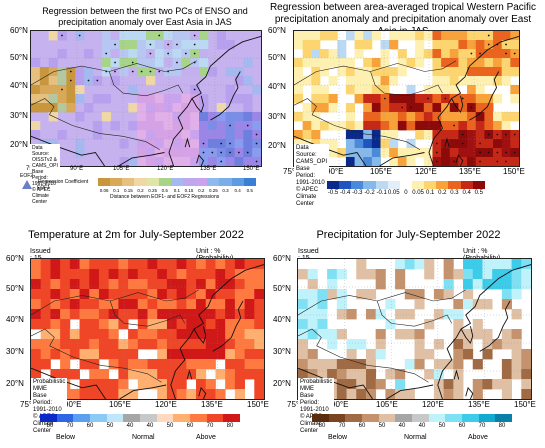 The width and height of the screenshot is (545, 448). Describe the element at coordinates (70, 426) in the screenshot. I see `legend-value: 70` at that location.